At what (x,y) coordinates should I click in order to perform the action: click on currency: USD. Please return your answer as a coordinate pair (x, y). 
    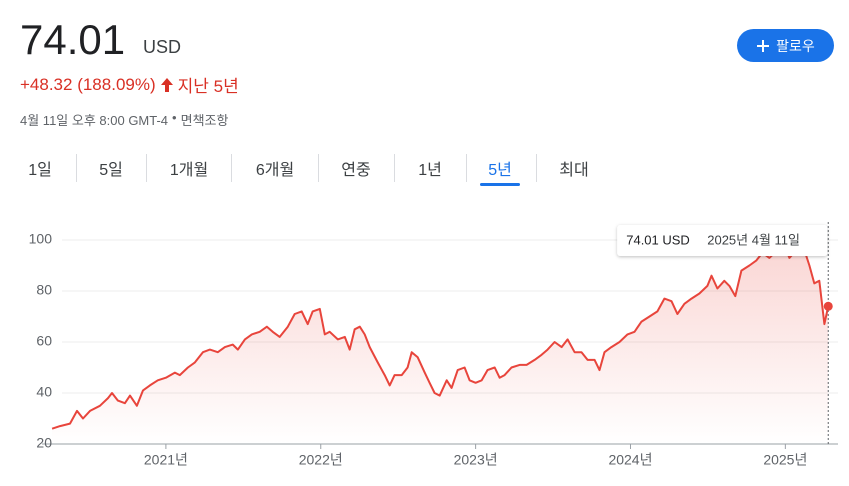
    Looking at the image, I should click on (162, 47).